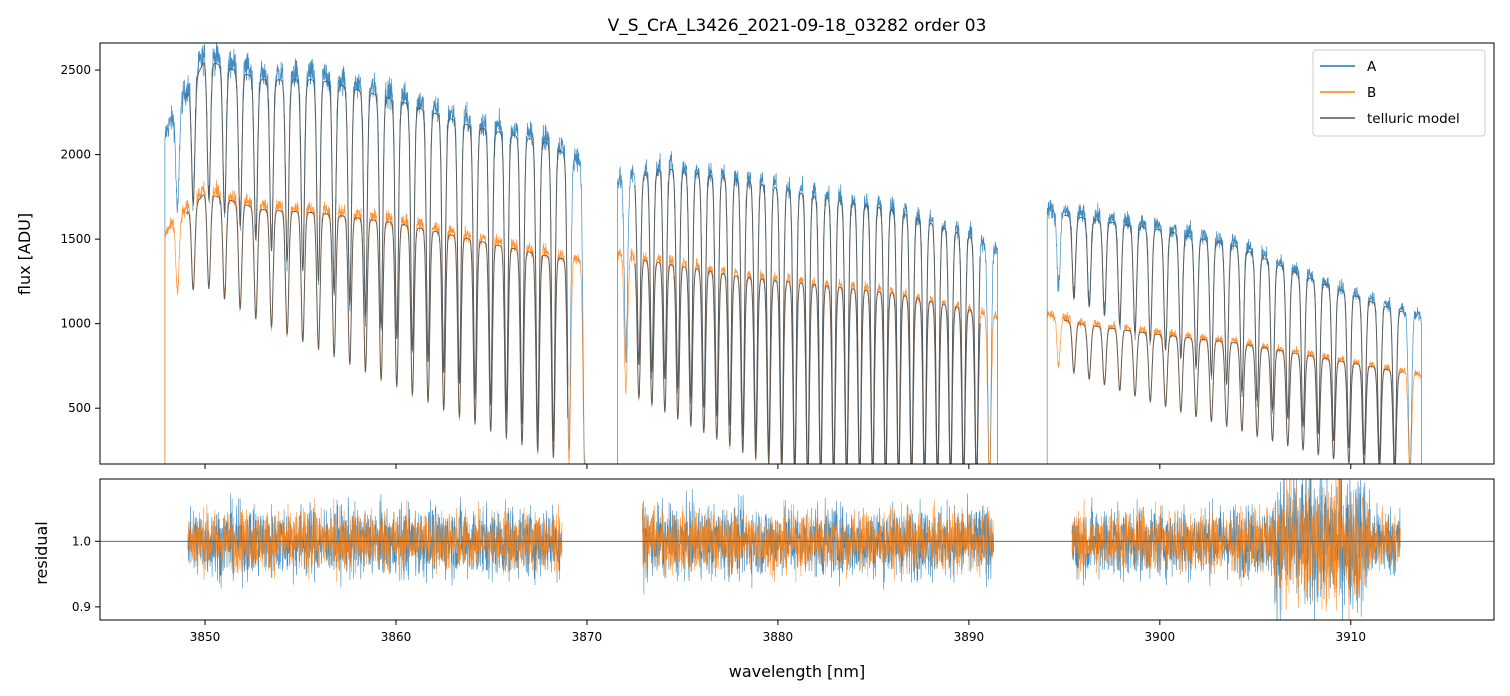 This screenshot has width=1510, height=696. Describe the element at coordinates (86, 574) in the screenshot. I see `residual-y-ticks: 0.9 1.0` at that location.